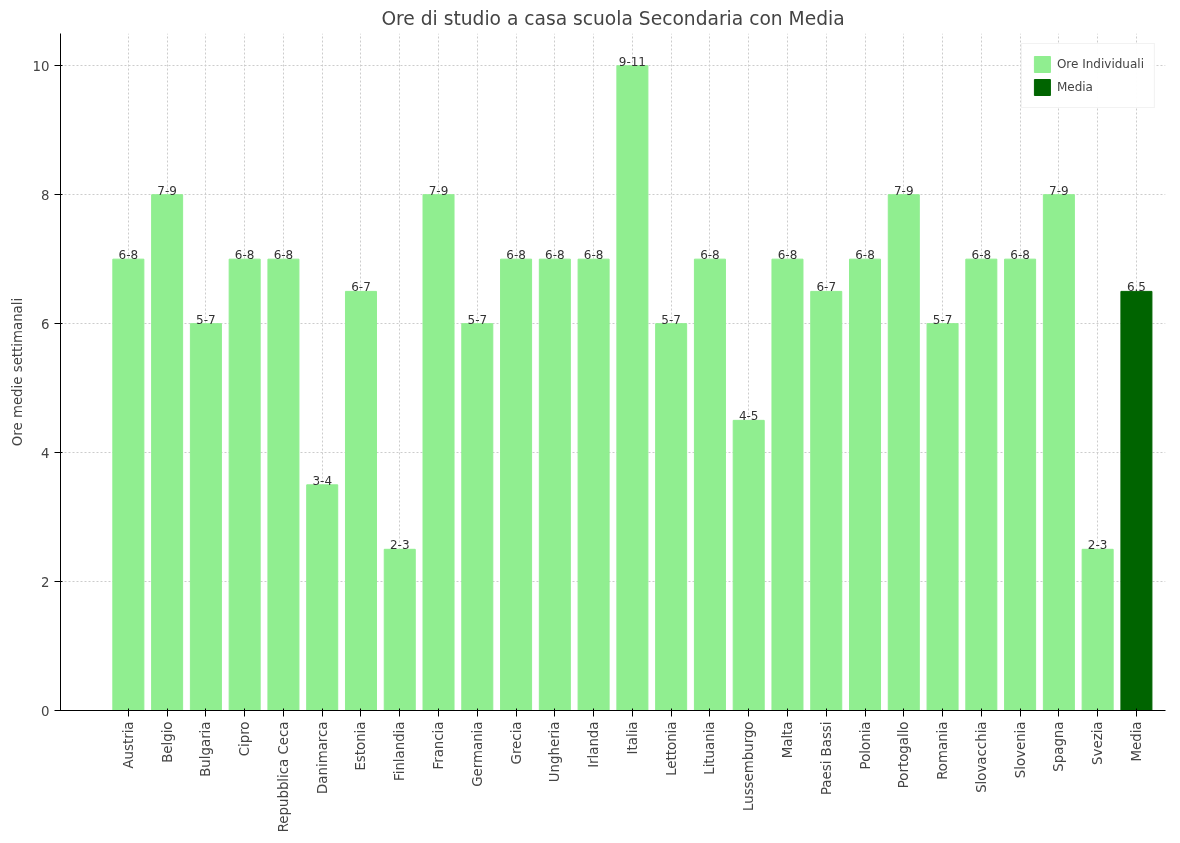 The width and height of the screenshot is (1180, 843). I want to click on y-axis-title: Ore medie settimanali, so click(17, 372).